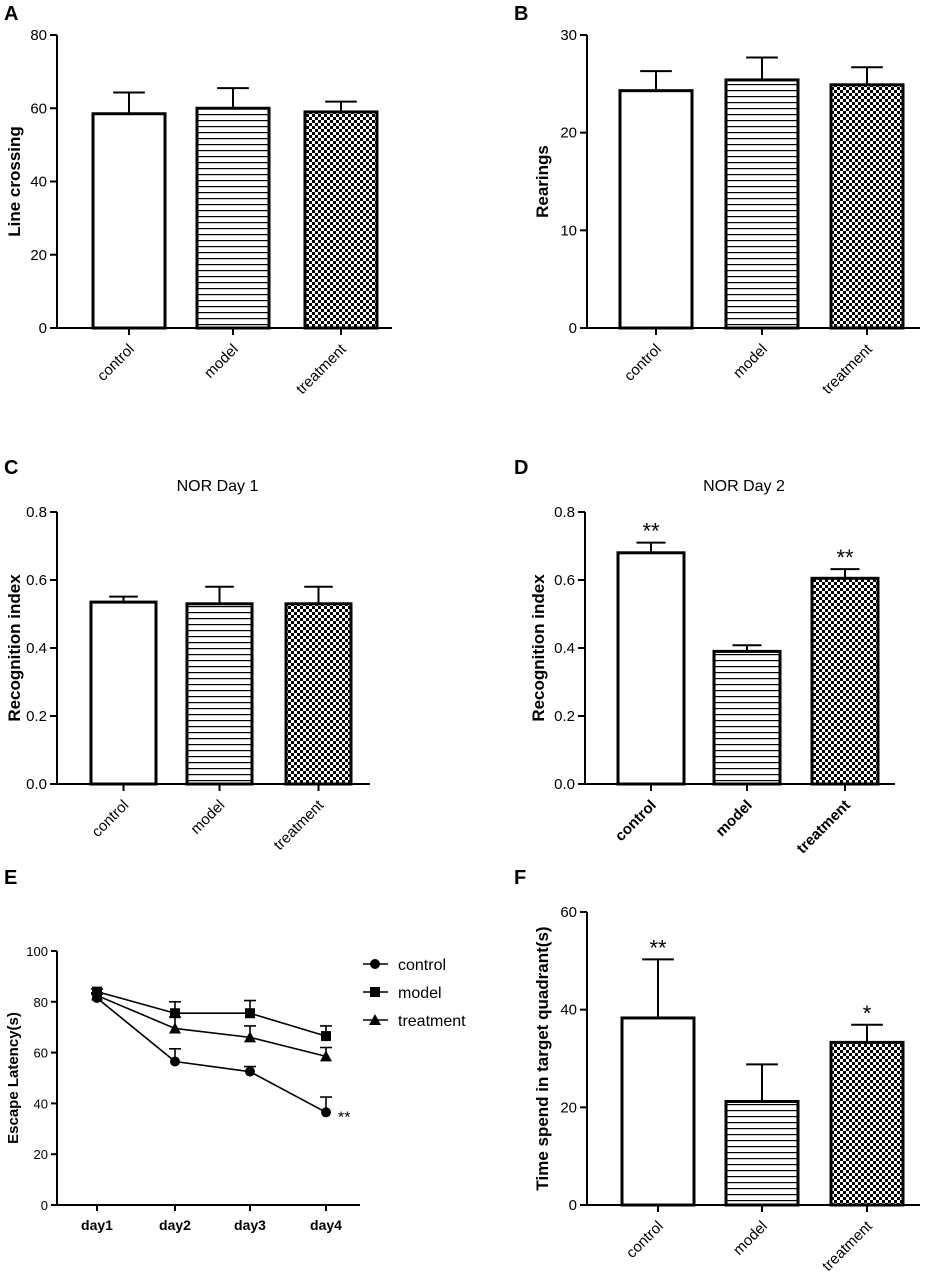  What do you see at coordinates (375, 1019) in the screenshot?
I see `chart-e-legend-marker-treatment` at bounding box center [375, 1019].